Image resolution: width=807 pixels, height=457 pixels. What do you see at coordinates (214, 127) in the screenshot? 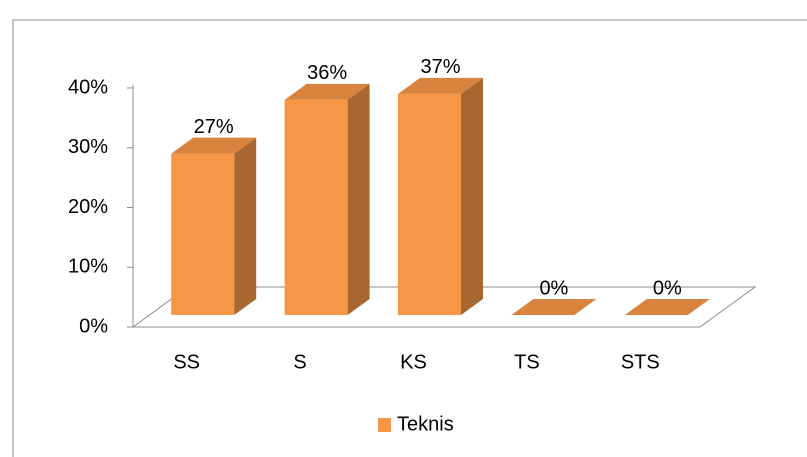
I see `data-label: 27%` at bounding box center [214, 127].